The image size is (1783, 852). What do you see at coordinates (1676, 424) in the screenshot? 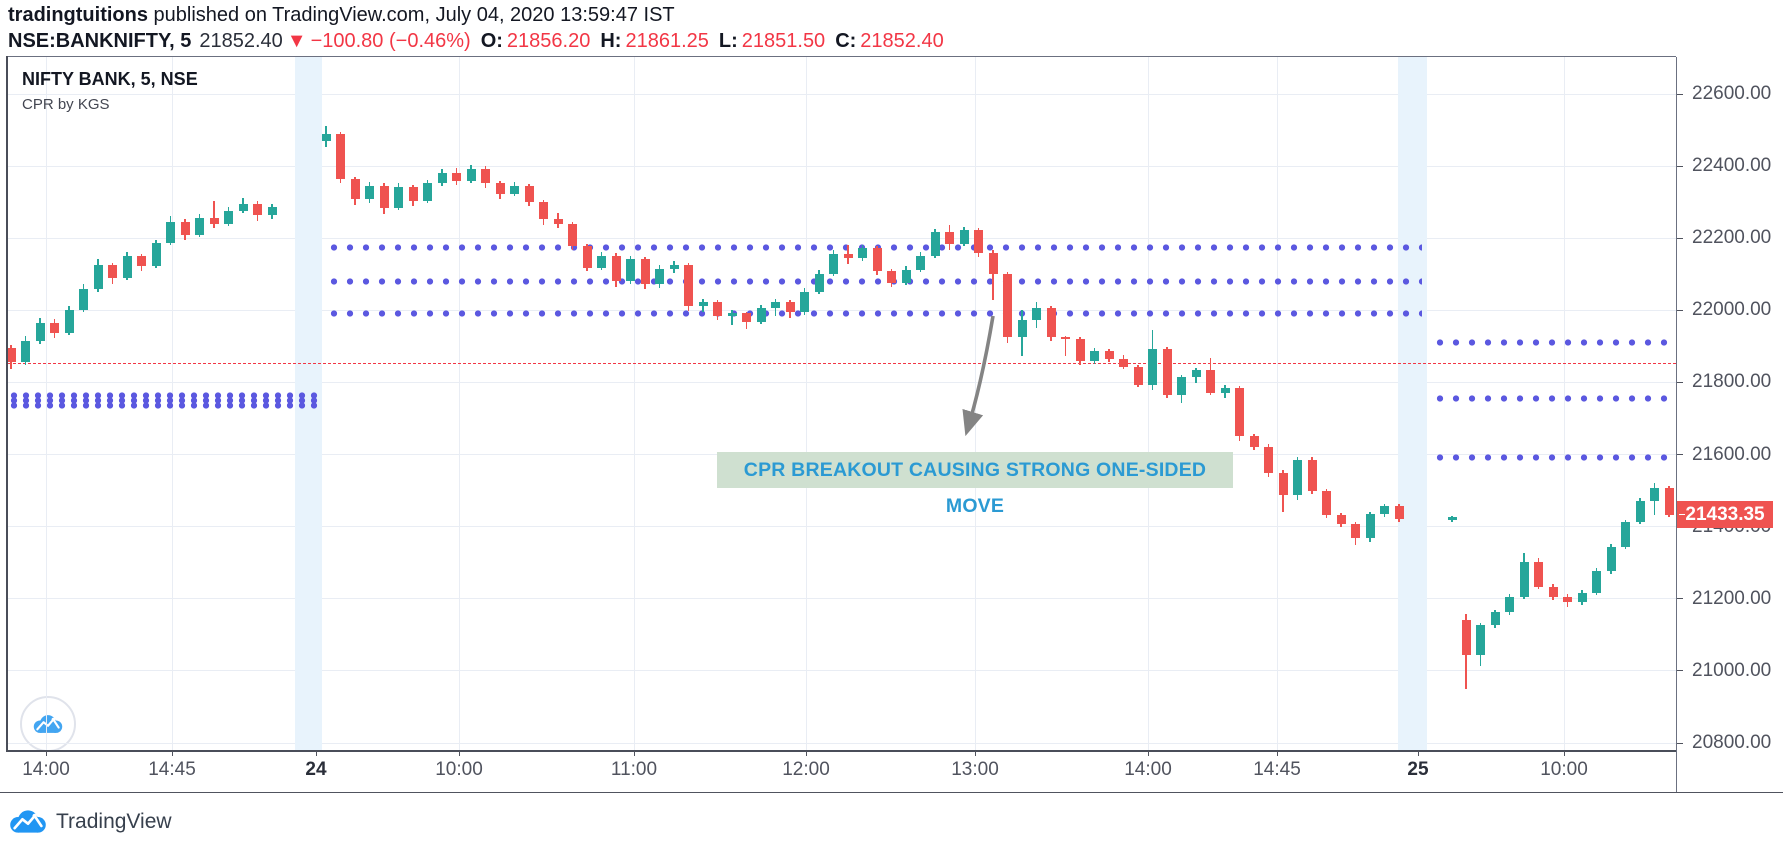
I see `price-axis-separator` at bounding box center [1676, 424].